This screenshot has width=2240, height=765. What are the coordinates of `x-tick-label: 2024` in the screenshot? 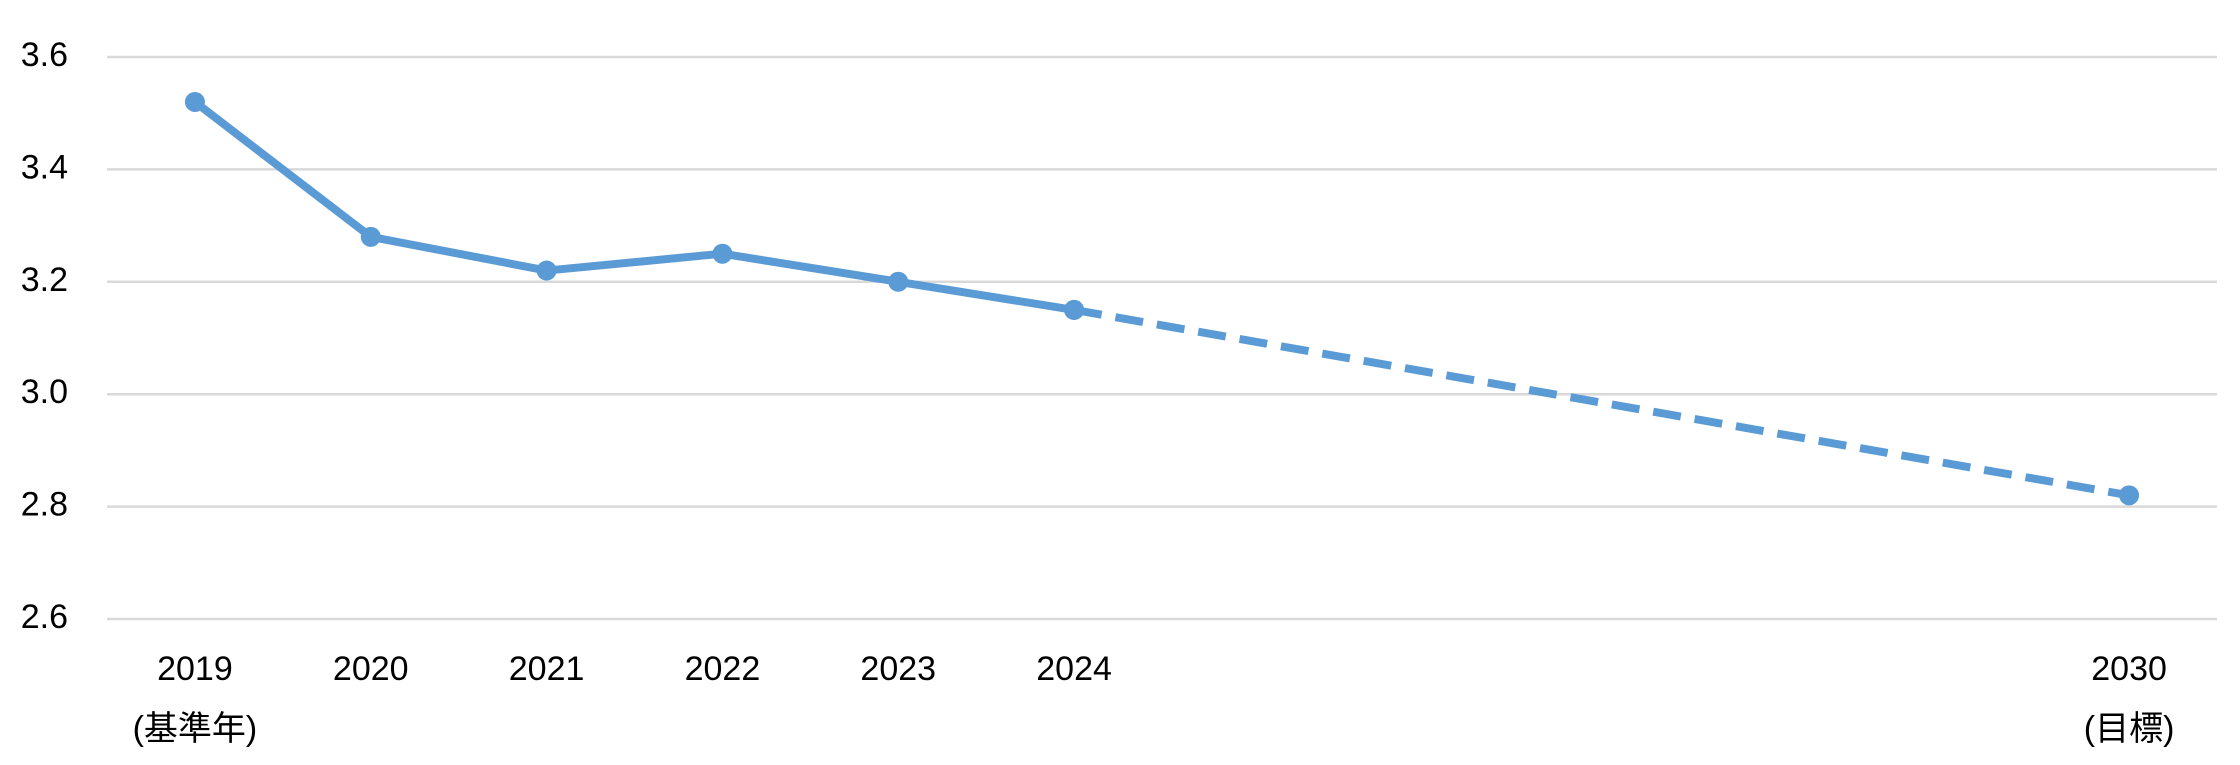 It's located at (1074, 669).